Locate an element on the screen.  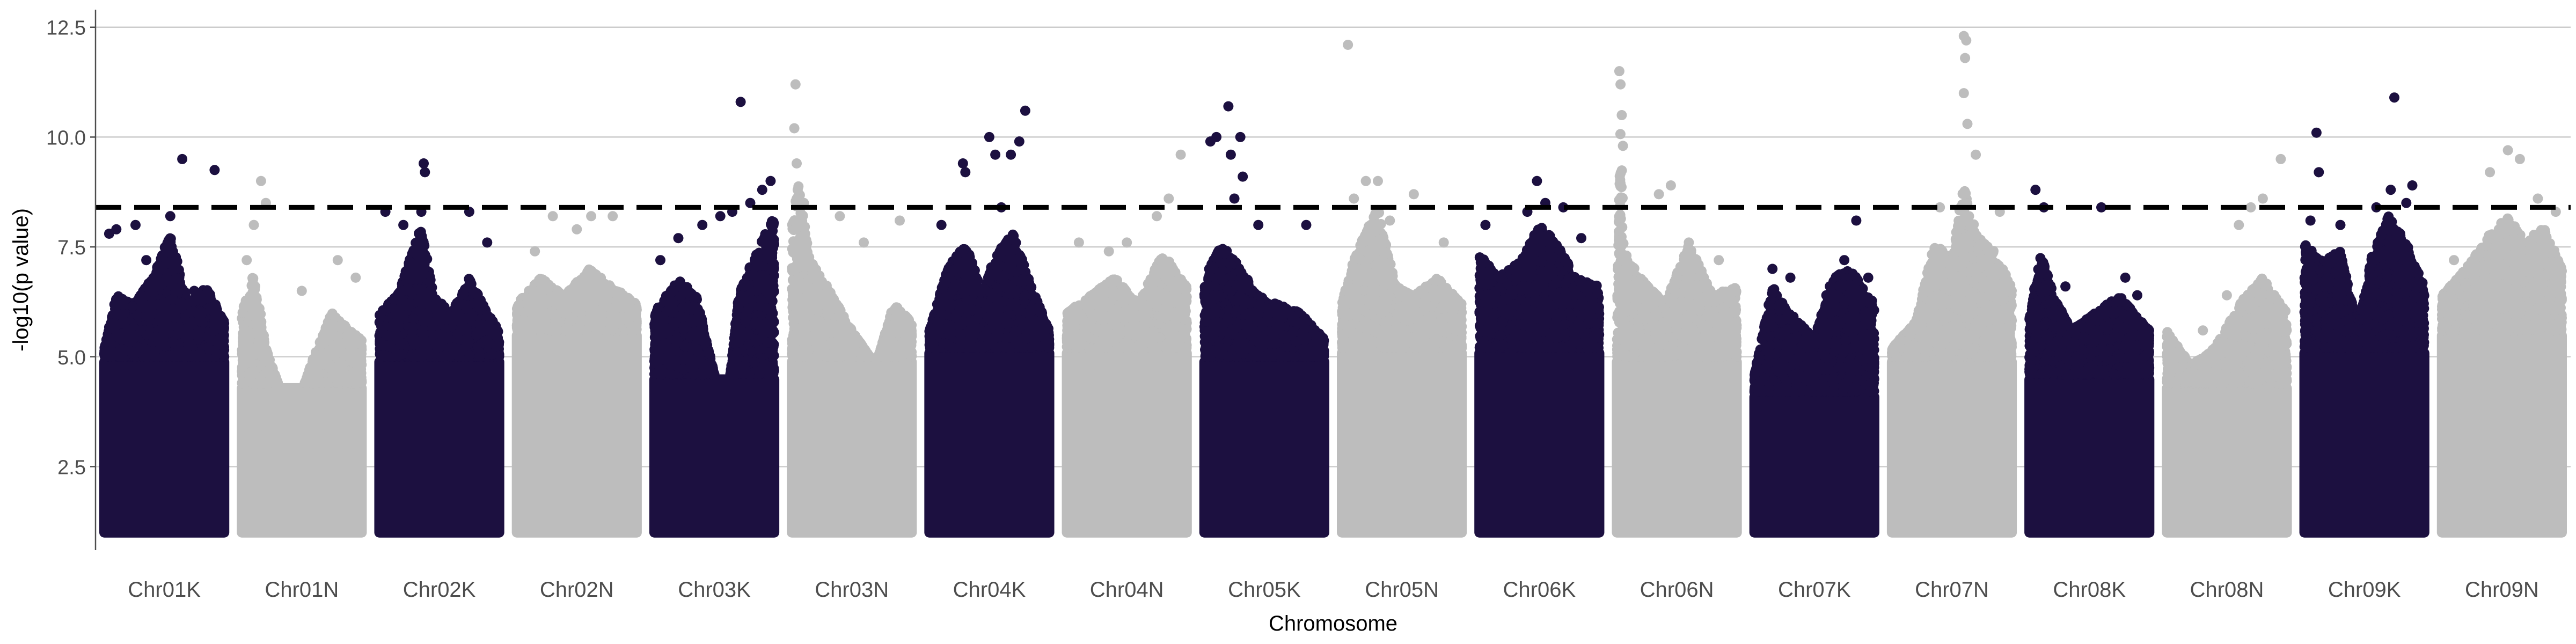
dense-body-Chr01K is located at coordinates (164, 447).